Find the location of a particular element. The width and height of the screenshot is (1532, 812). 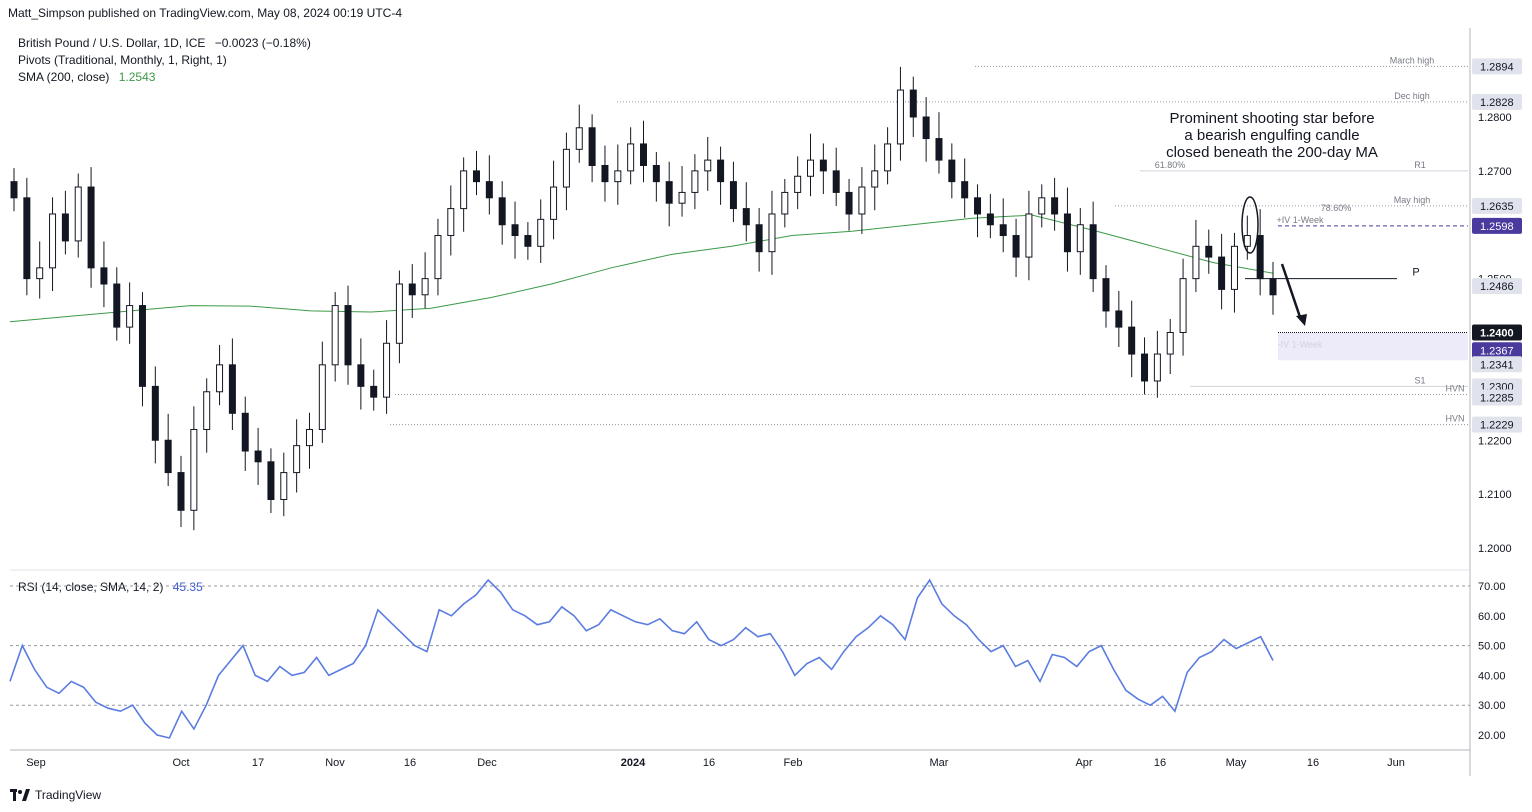

price-badge-label: 1.2598 is located at coordinates (1497, 227).